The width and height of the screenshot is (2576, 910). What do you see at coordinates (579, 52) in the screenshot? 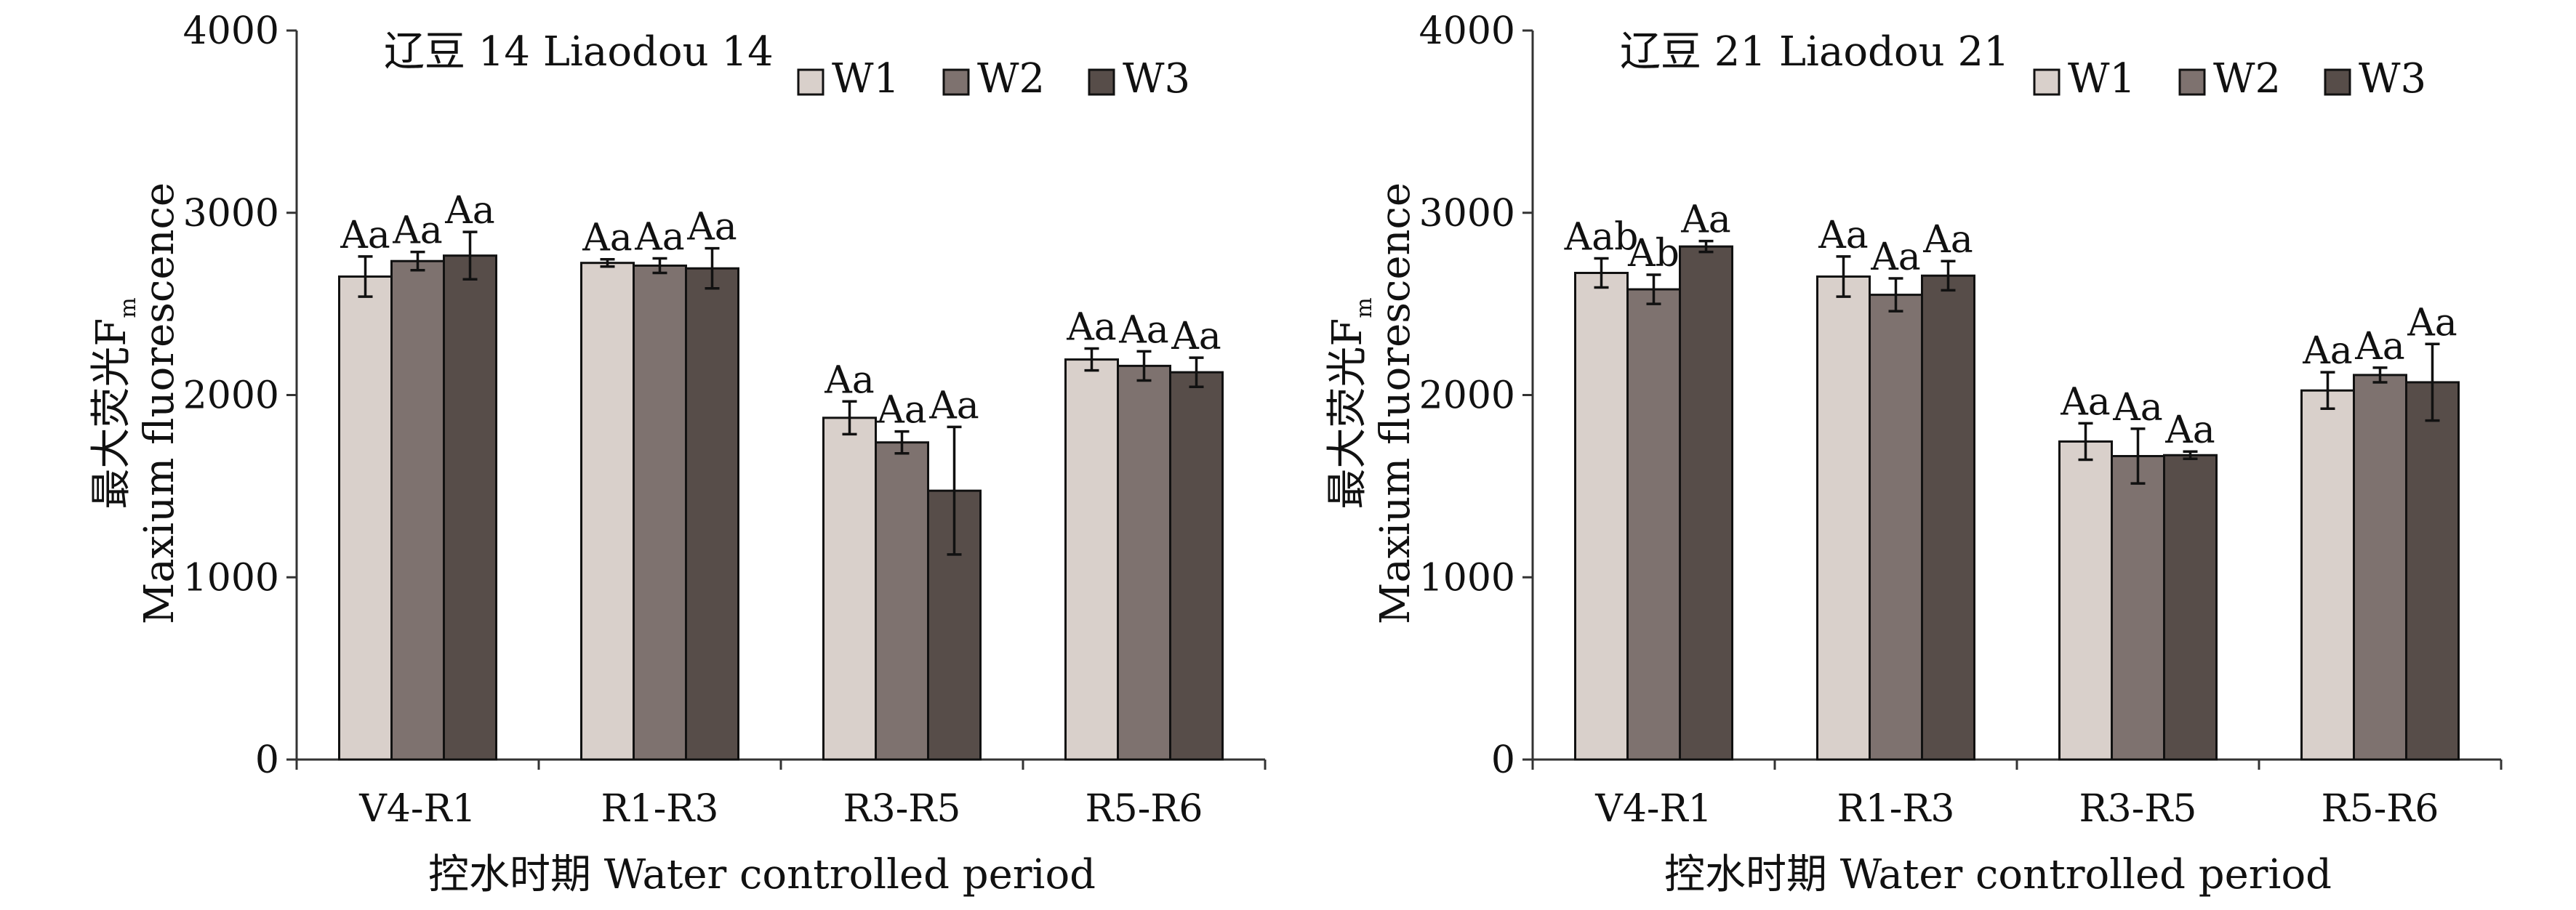
I see `chart-title: 辽豆 14 Liaodou 14` at bounding box center [579, 52].